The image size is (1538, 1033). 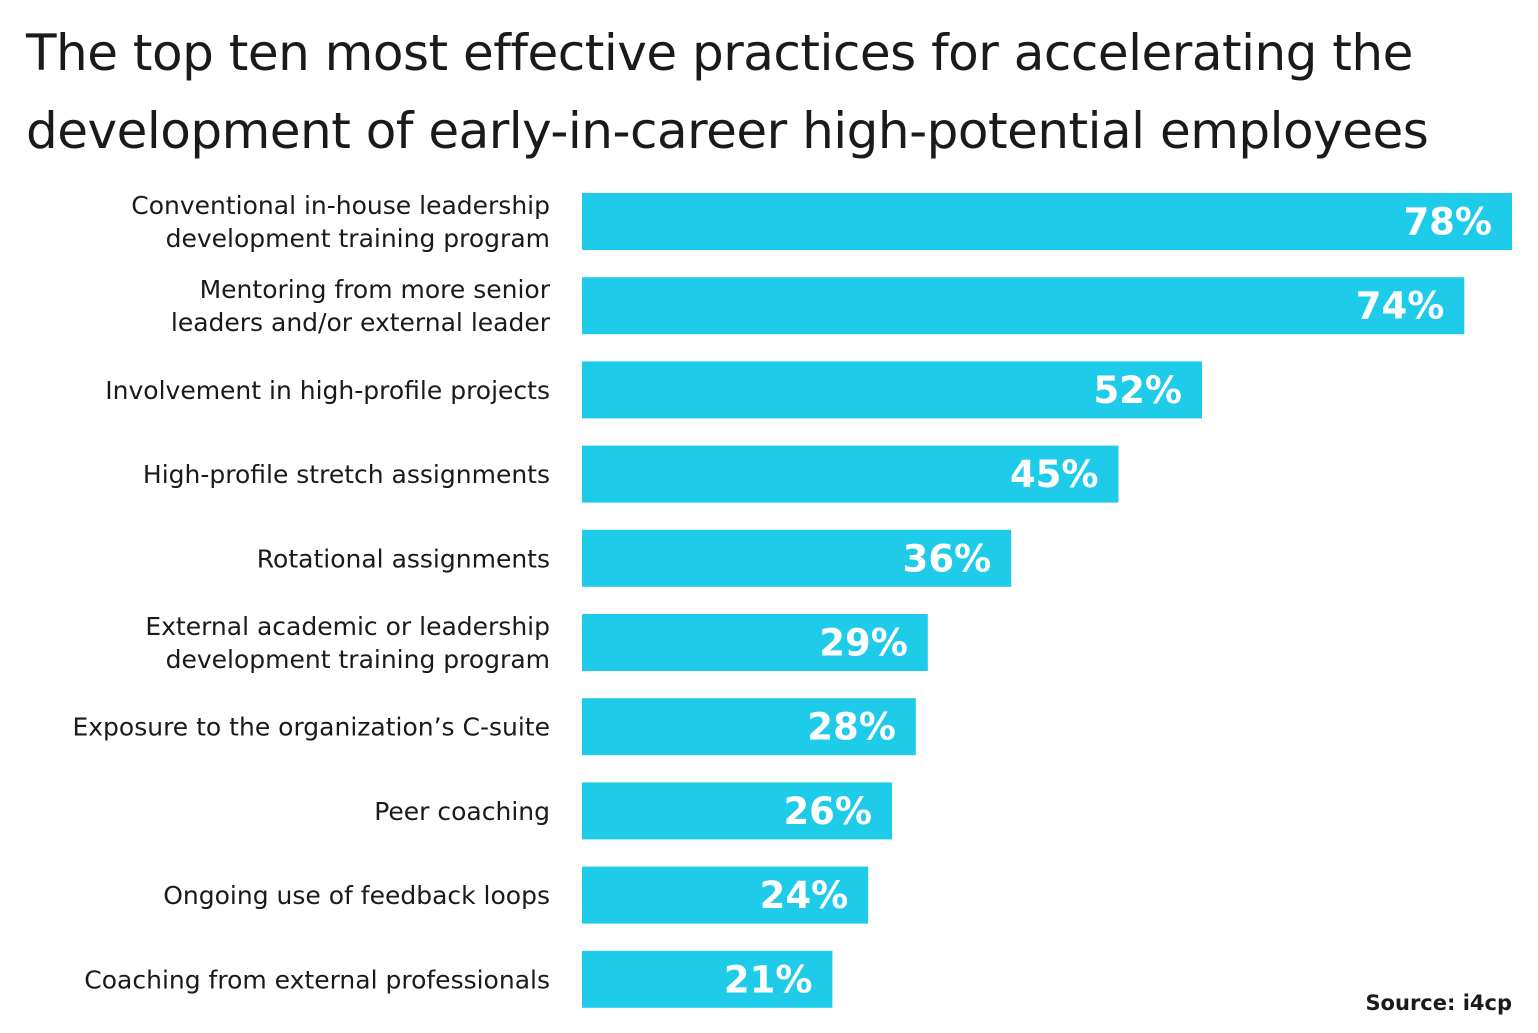 I want to click on category-label-line: Exposure to the organization’s C-suite, so click(x=311, y=727).